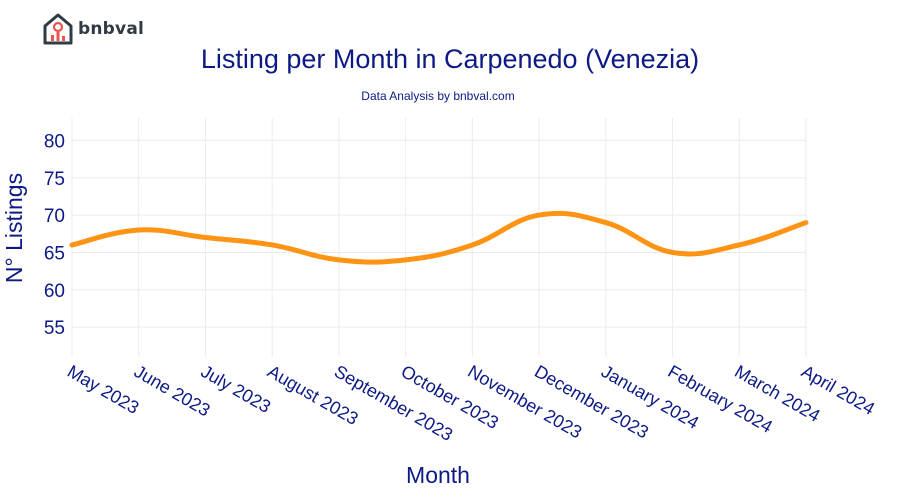 The image size is (900, 500). Describe the element at coordinates (439, 237) in the screenshot. I see `series-line` at that location.